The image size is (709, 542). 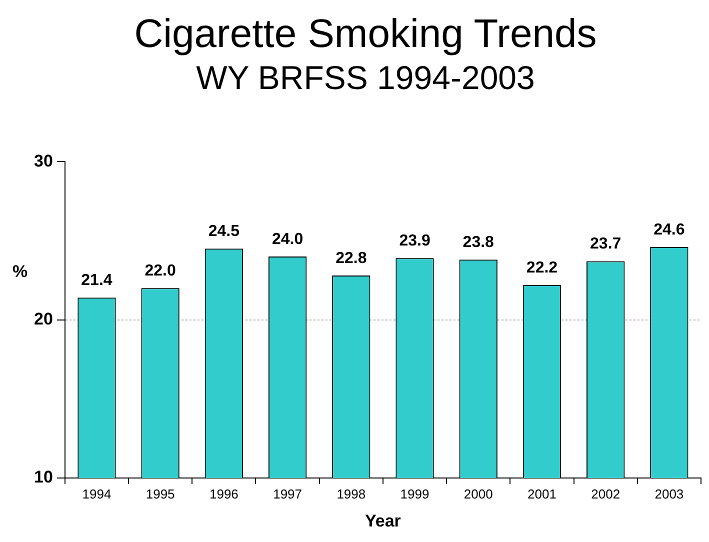 What do you see at coordinates (542, 267) in the screenshot?
I see `data-label: 22.2` at bounding box center [542, 267].